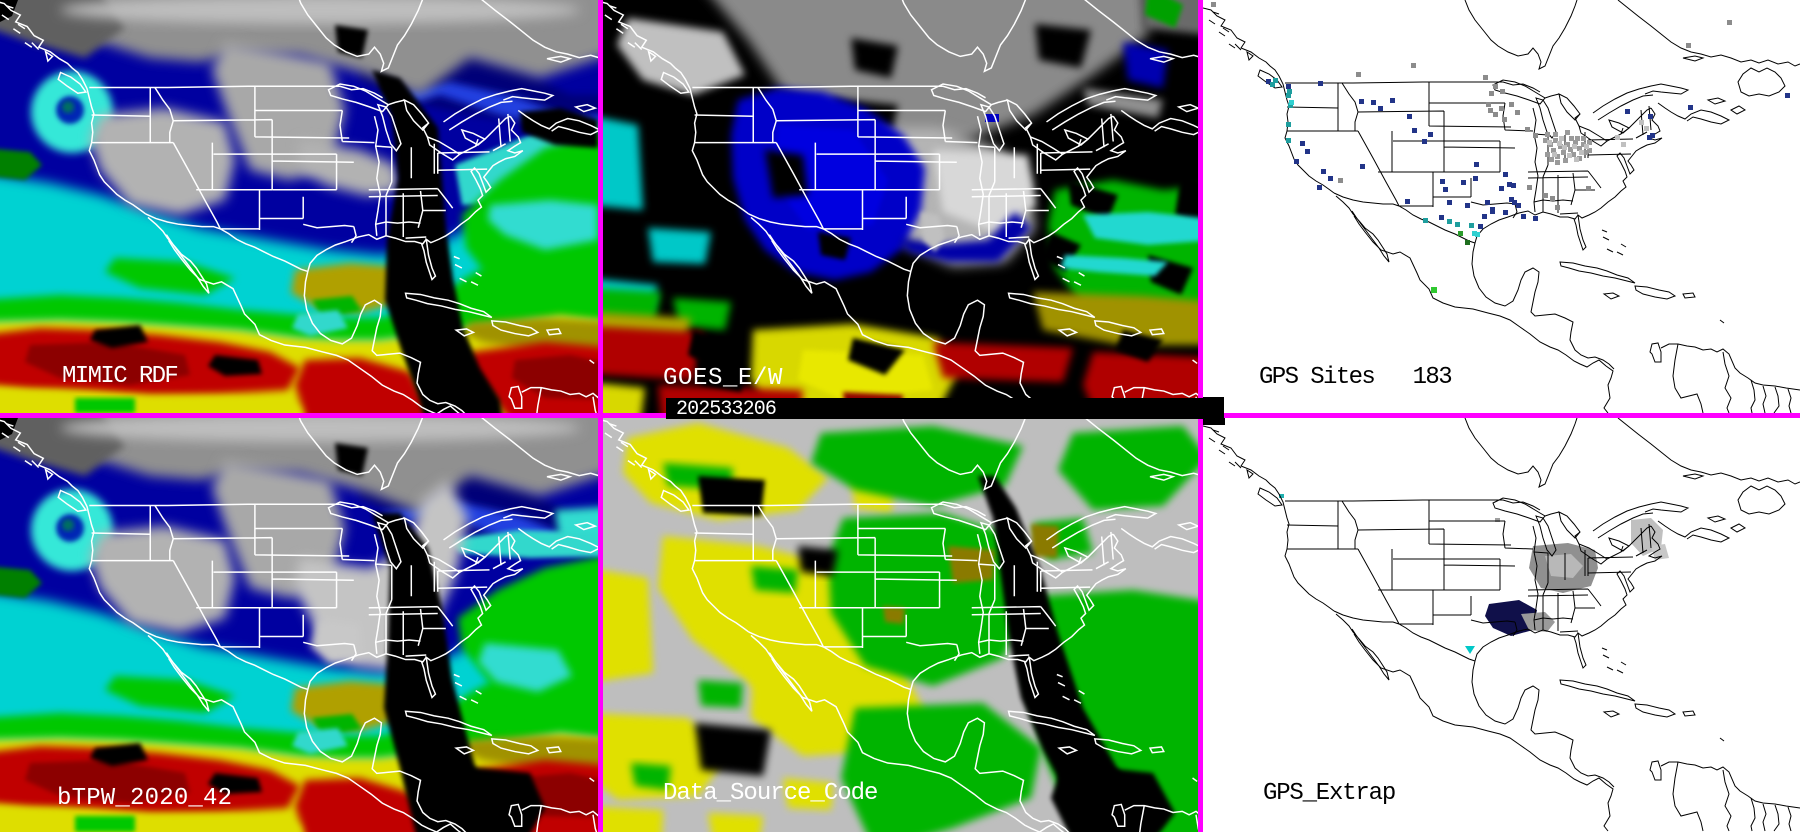  I want to click on svg-text: bTPW_2020_42, so click(144, 798).